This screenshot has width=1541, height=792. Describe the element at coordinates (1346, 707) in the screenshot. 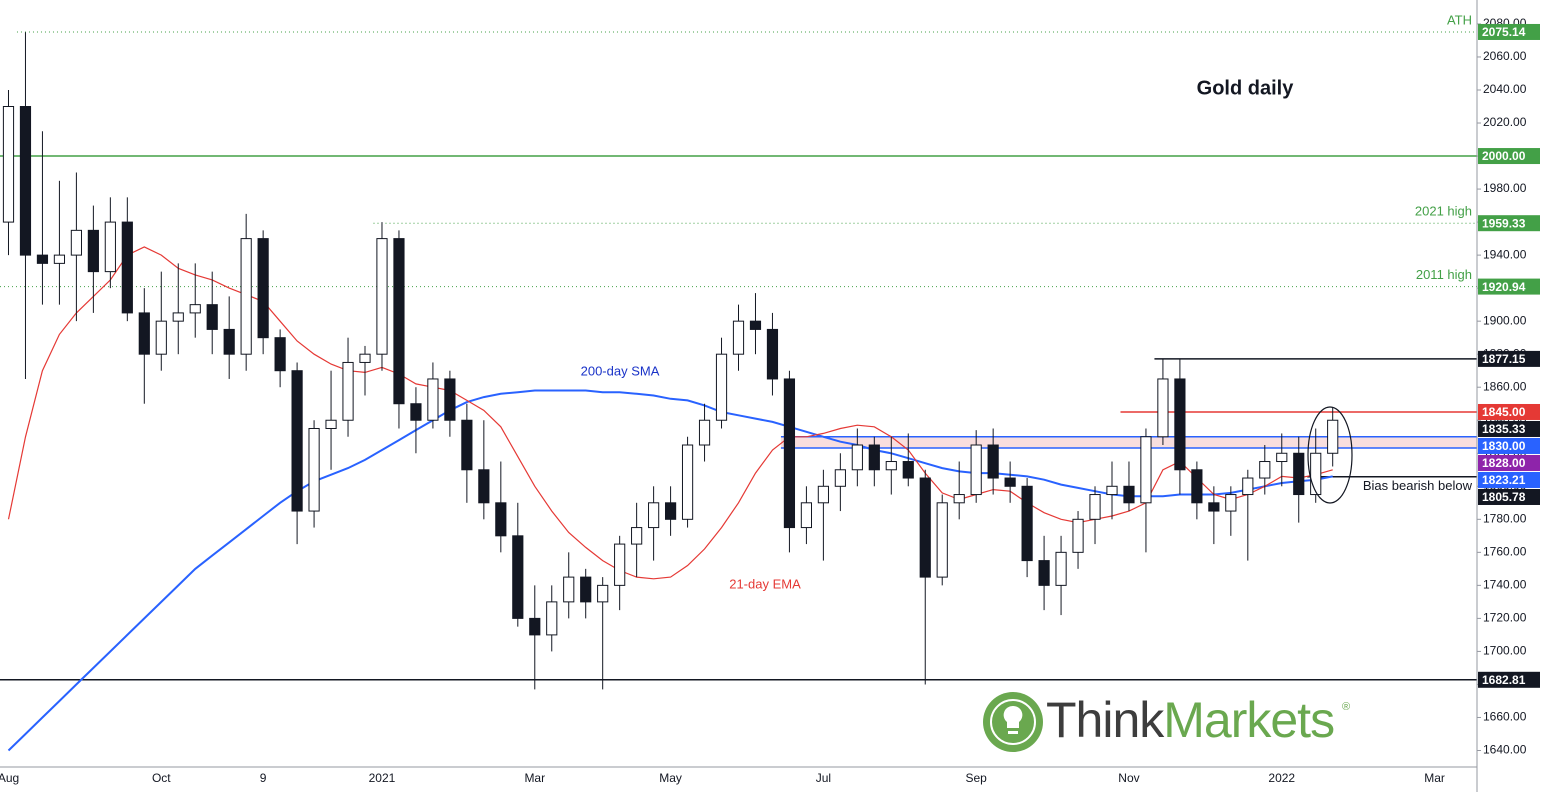

I see `logo-registered: ®` at that location.